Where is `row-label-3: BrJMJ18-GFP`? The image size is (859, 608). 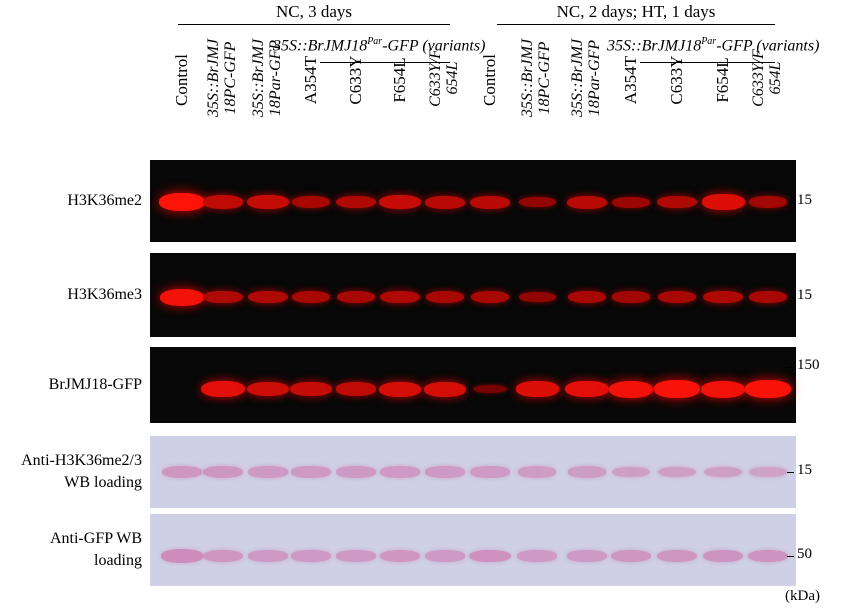 row-label-3: BrJMJ18-GFP is located at coordinates (71, 385).